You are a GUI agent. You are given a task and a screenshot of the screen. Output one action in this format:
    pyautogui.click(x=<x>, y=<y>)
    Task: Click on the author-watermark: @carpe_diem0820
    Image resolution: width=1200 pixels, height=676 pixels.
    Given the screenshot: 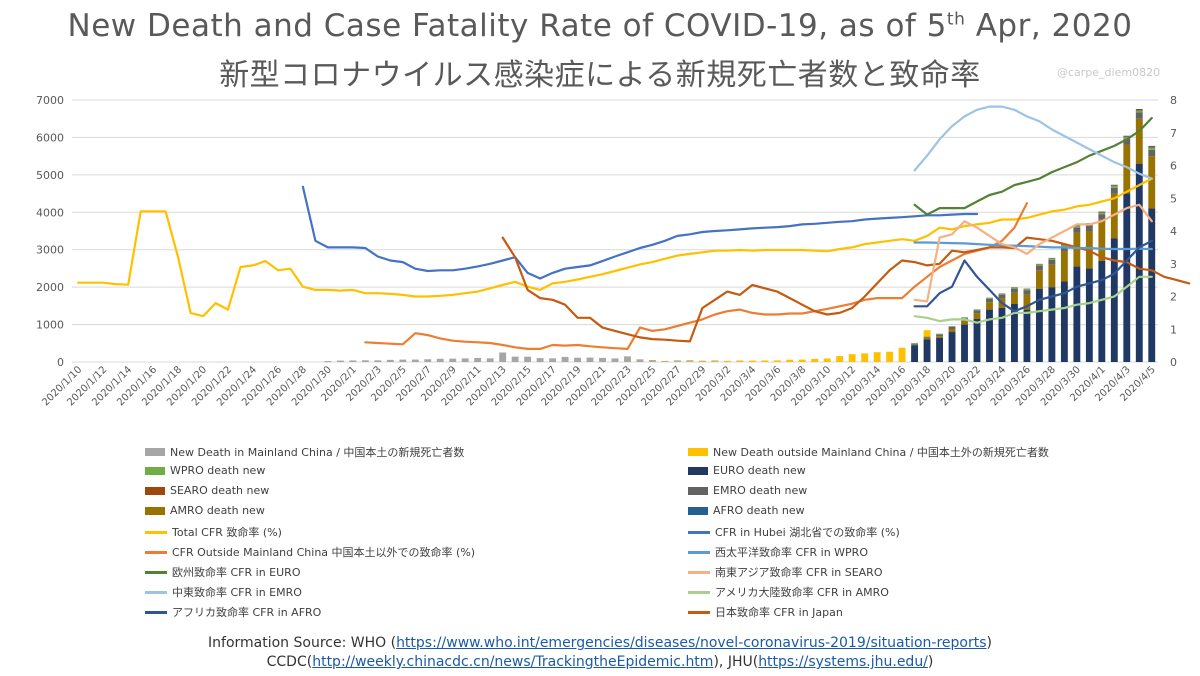 What is the action you would take?
    pyautogui.click(x=1109, y=72)
    